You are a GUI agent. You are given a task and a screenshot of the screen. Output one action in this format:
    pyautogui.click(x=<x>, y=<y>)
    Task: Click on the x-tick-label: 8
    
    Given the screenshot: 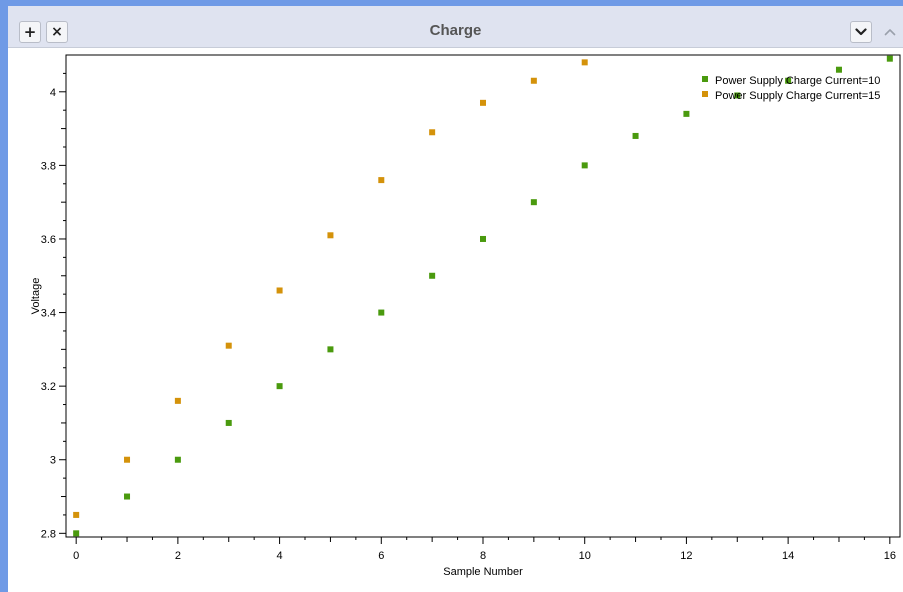 What is the action you would take?
    pyautogui.click(x=483, y=556)
    